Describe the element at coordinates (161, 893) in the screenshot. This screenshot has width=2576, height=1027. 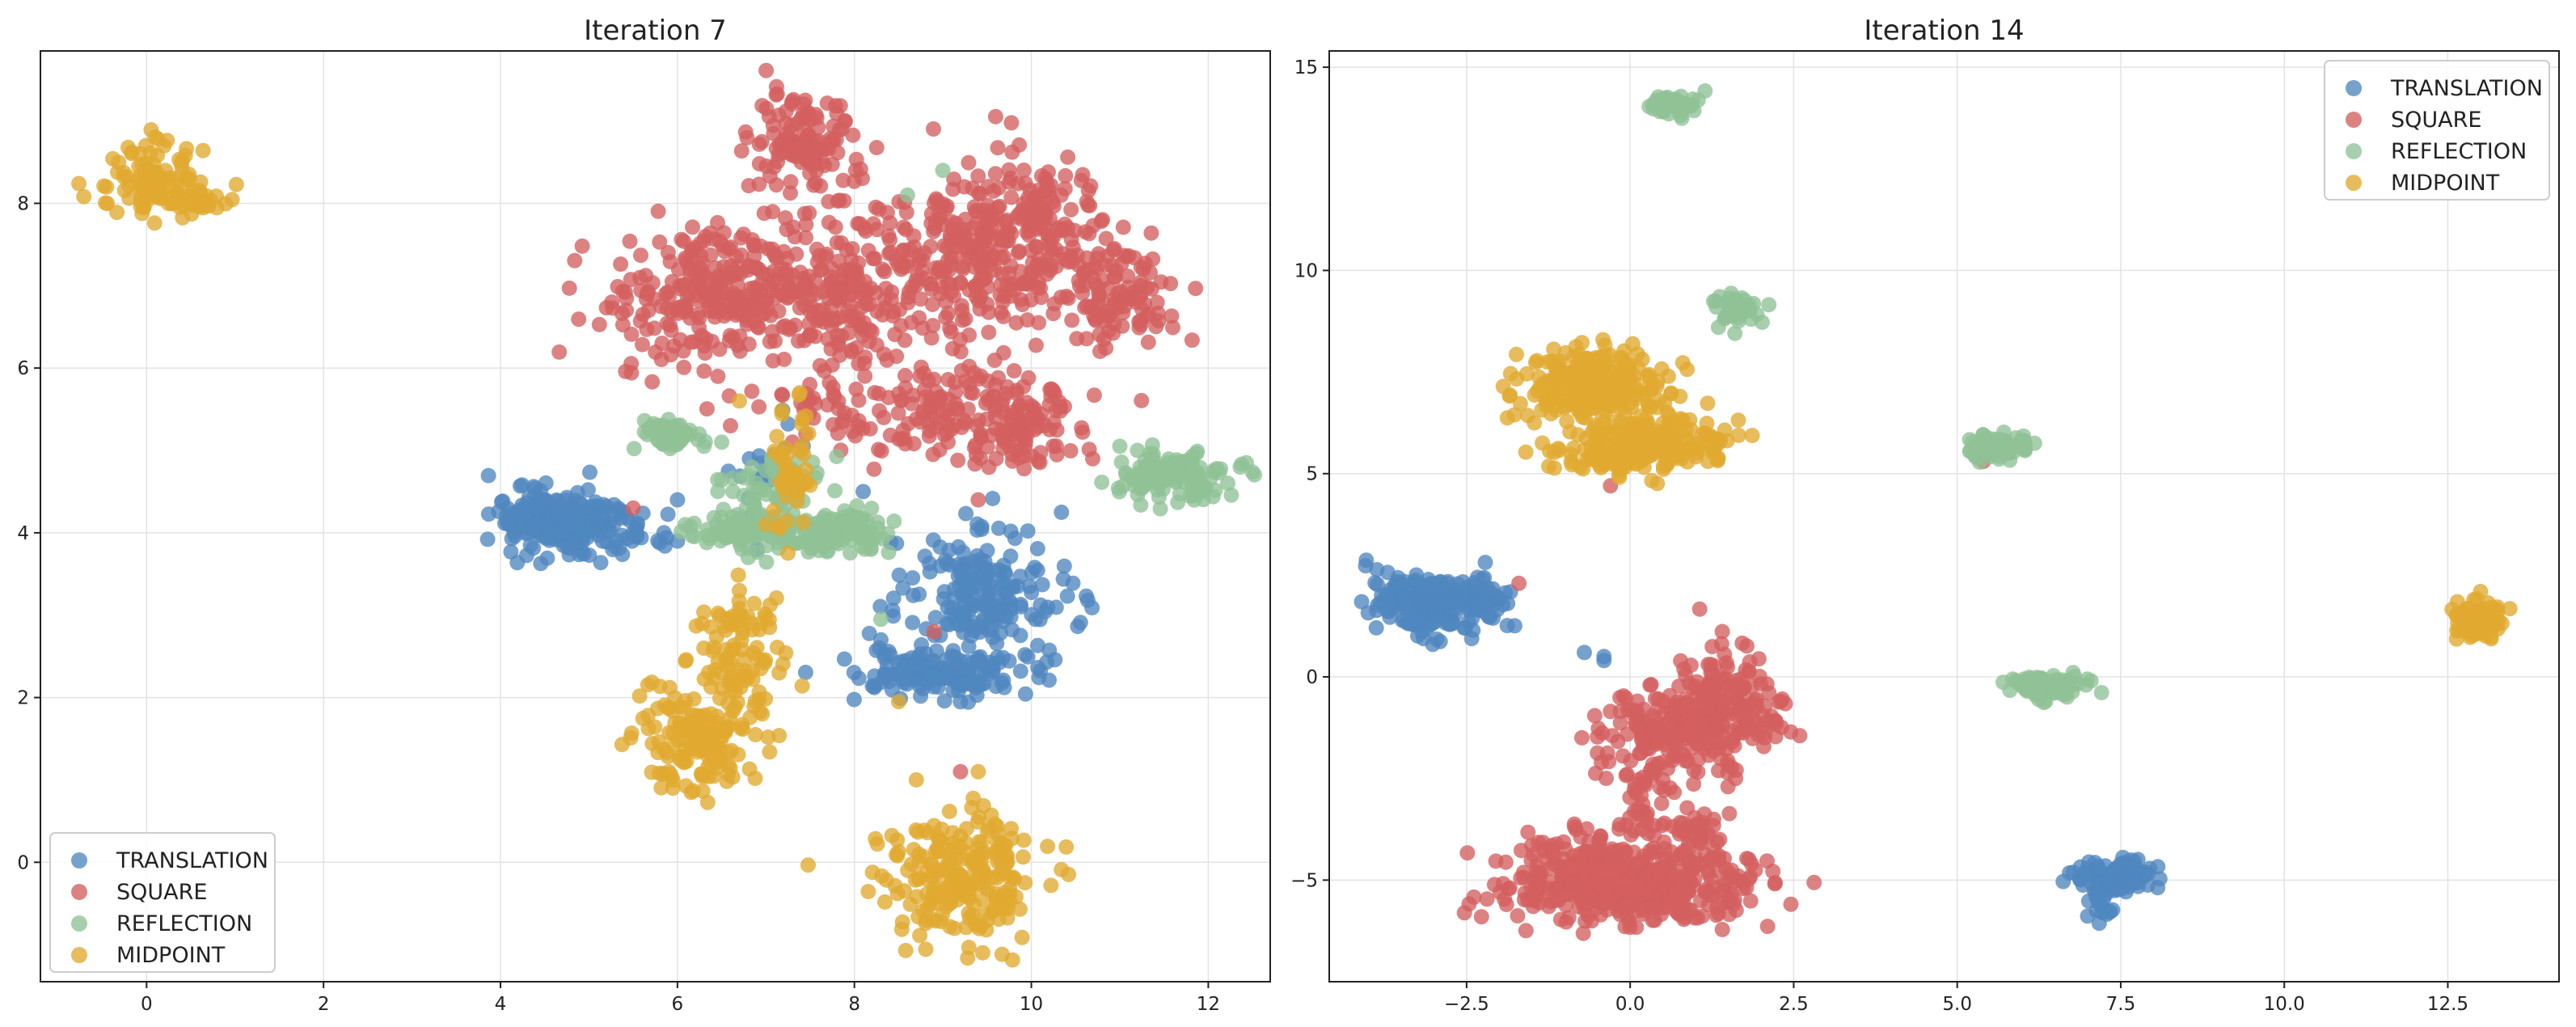
I see `legend-label: SQUARE` at that location.